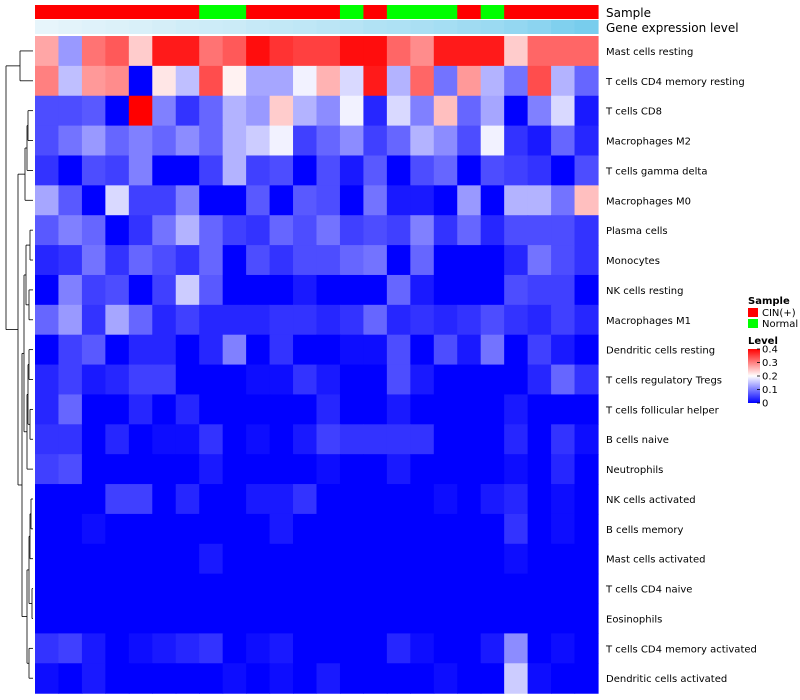 The height and width of the screenshot is (700, 800). Describe the element at coordinates (753, 323) in the screenshot. I see `legend-normal-swatch` at that location.